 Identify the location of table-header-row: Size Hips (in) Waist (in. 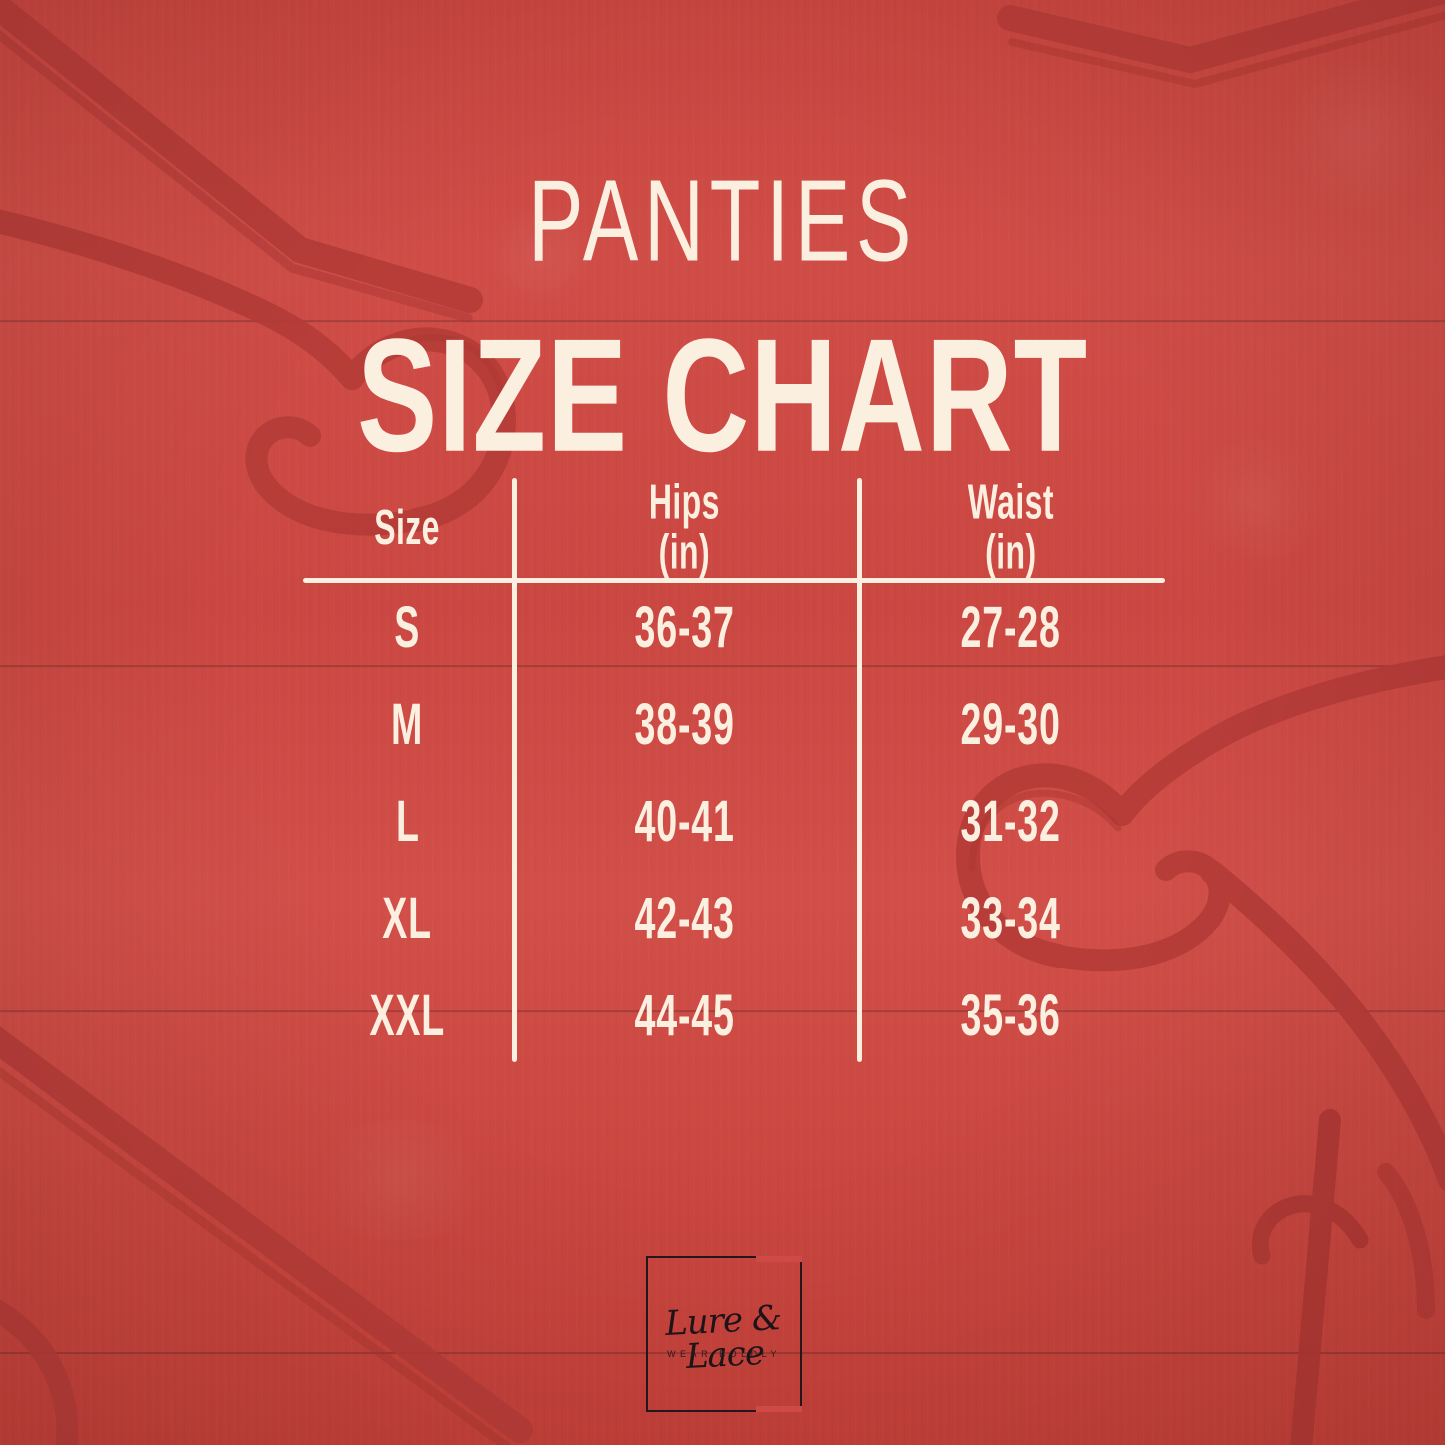
(734, 528).